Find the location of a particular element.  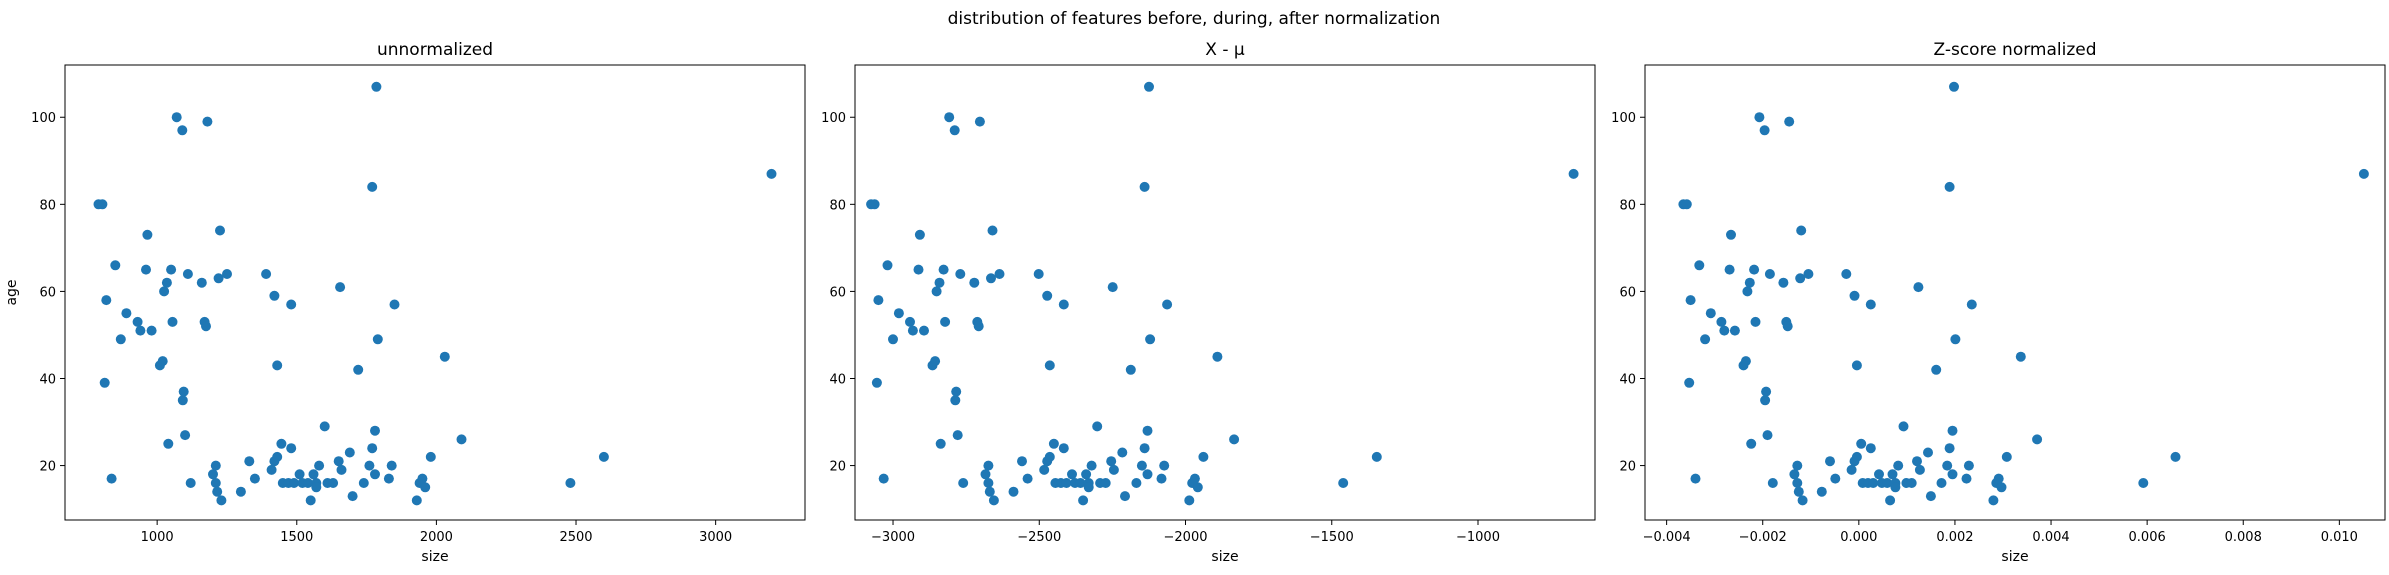

y-tick-label: 60 is located at coordinates (837, 292).